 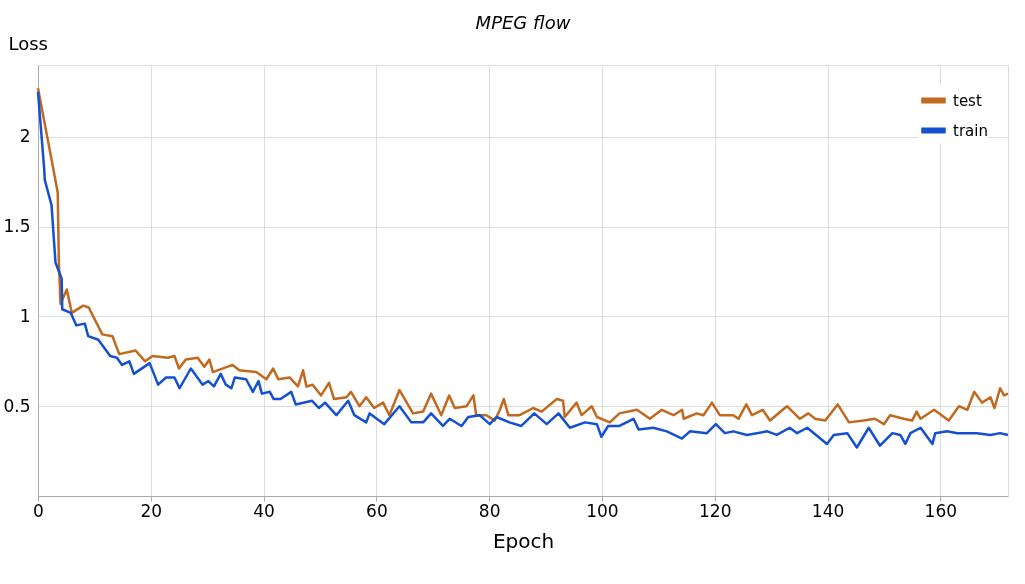 What do you see at coordinates (17, 226) in the screenshot?
I see `y-tick-label: 1.5` at bounding box center [17, 226].